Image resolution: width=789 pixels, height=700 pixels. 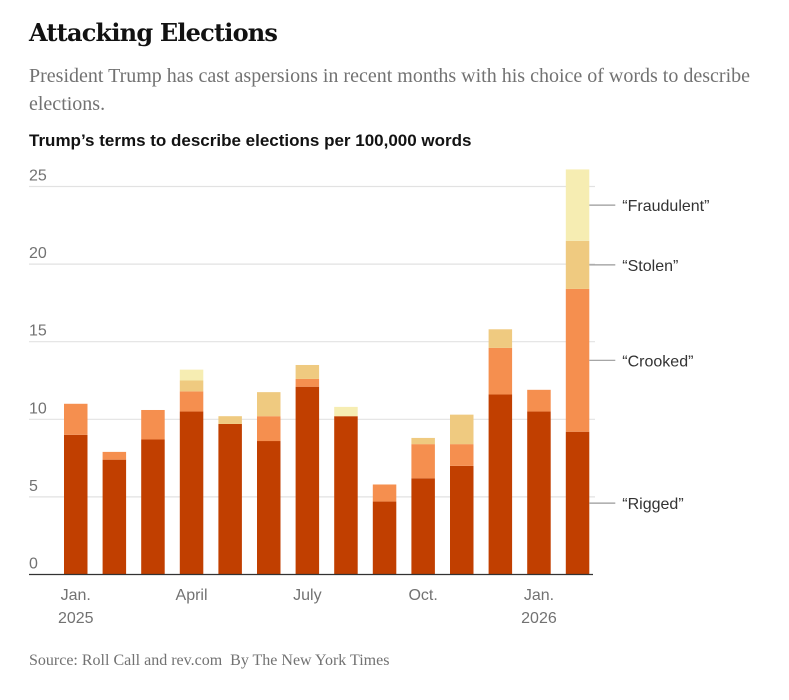 I want to click on y-tick-label: 15, so click(x=38, y=331).